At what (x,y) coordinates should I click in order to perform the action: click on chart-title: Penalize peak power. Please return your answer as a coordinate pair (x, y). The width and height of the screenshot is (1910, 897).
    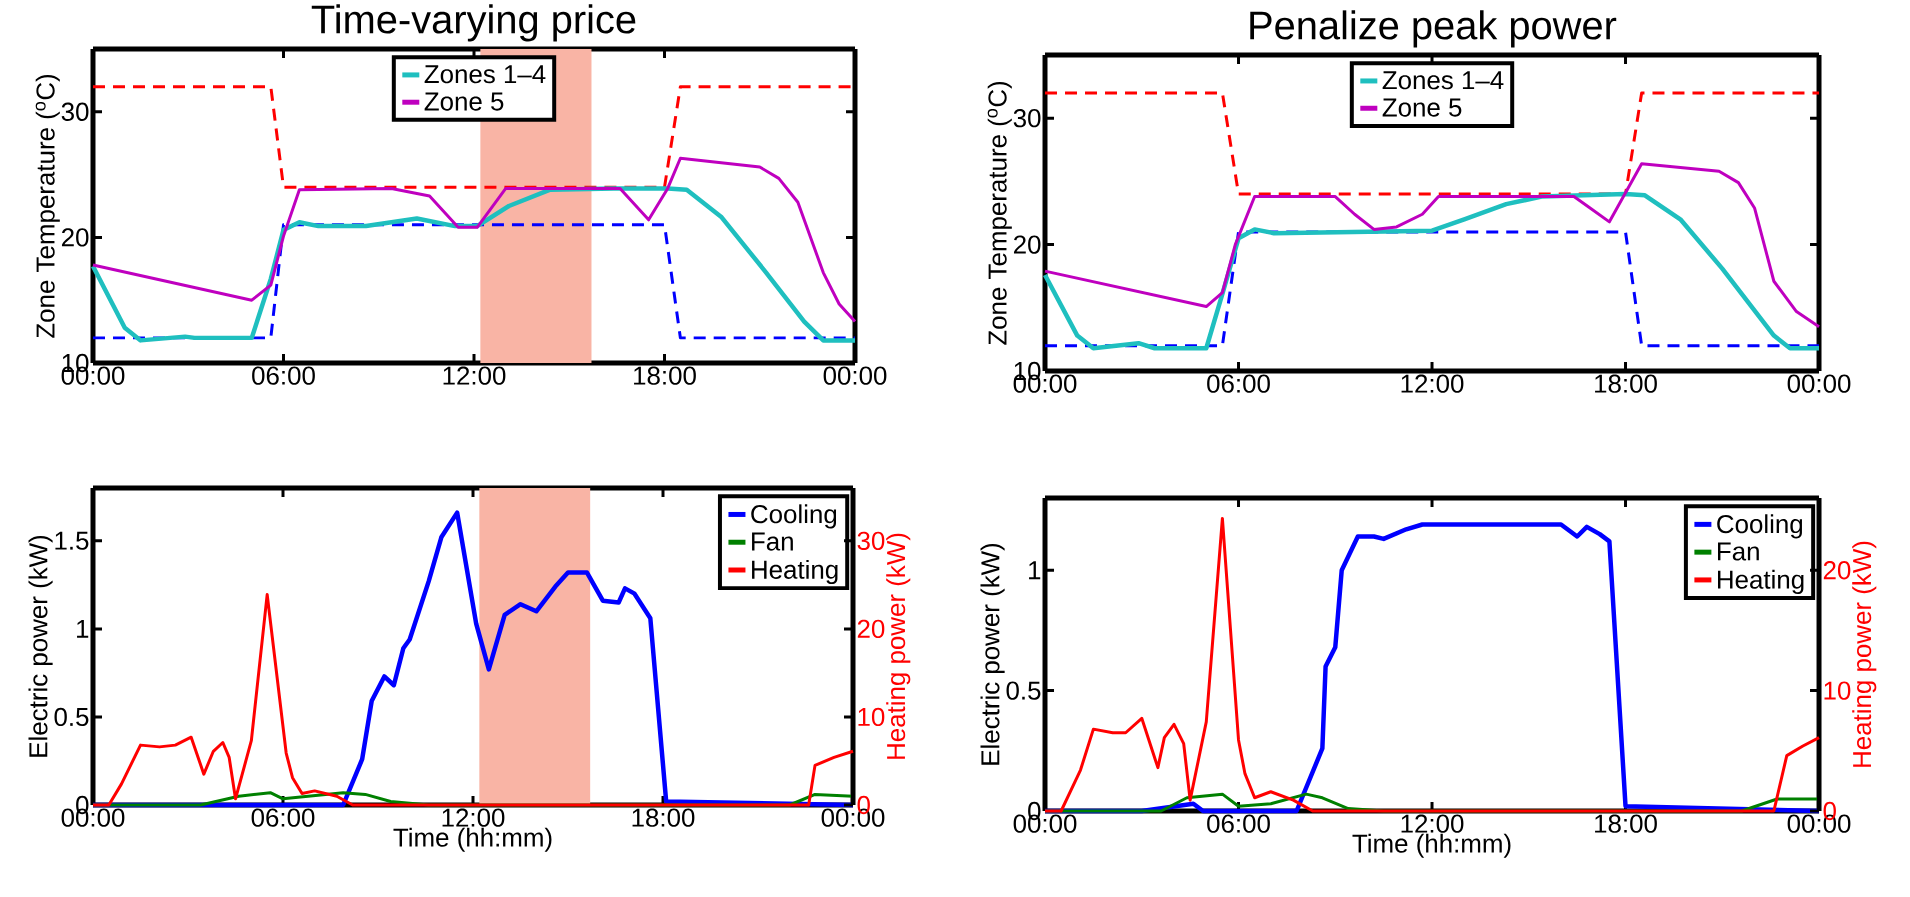
    Looking at the image, I should click on (1433, 29).